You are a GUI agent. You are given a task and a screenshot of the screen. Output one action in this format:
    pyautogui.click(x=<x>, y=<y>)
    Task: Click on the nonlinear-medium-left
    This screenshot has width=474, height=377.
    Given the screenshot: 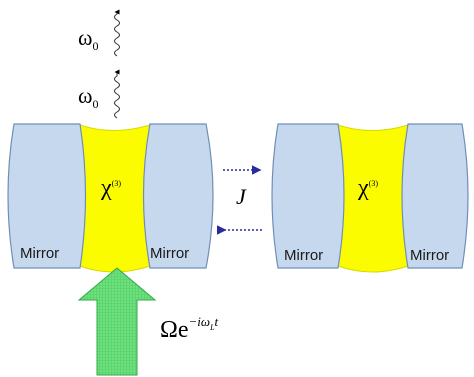 What is the action you would take?
    pyautogui.click(x=115, y=198)
    